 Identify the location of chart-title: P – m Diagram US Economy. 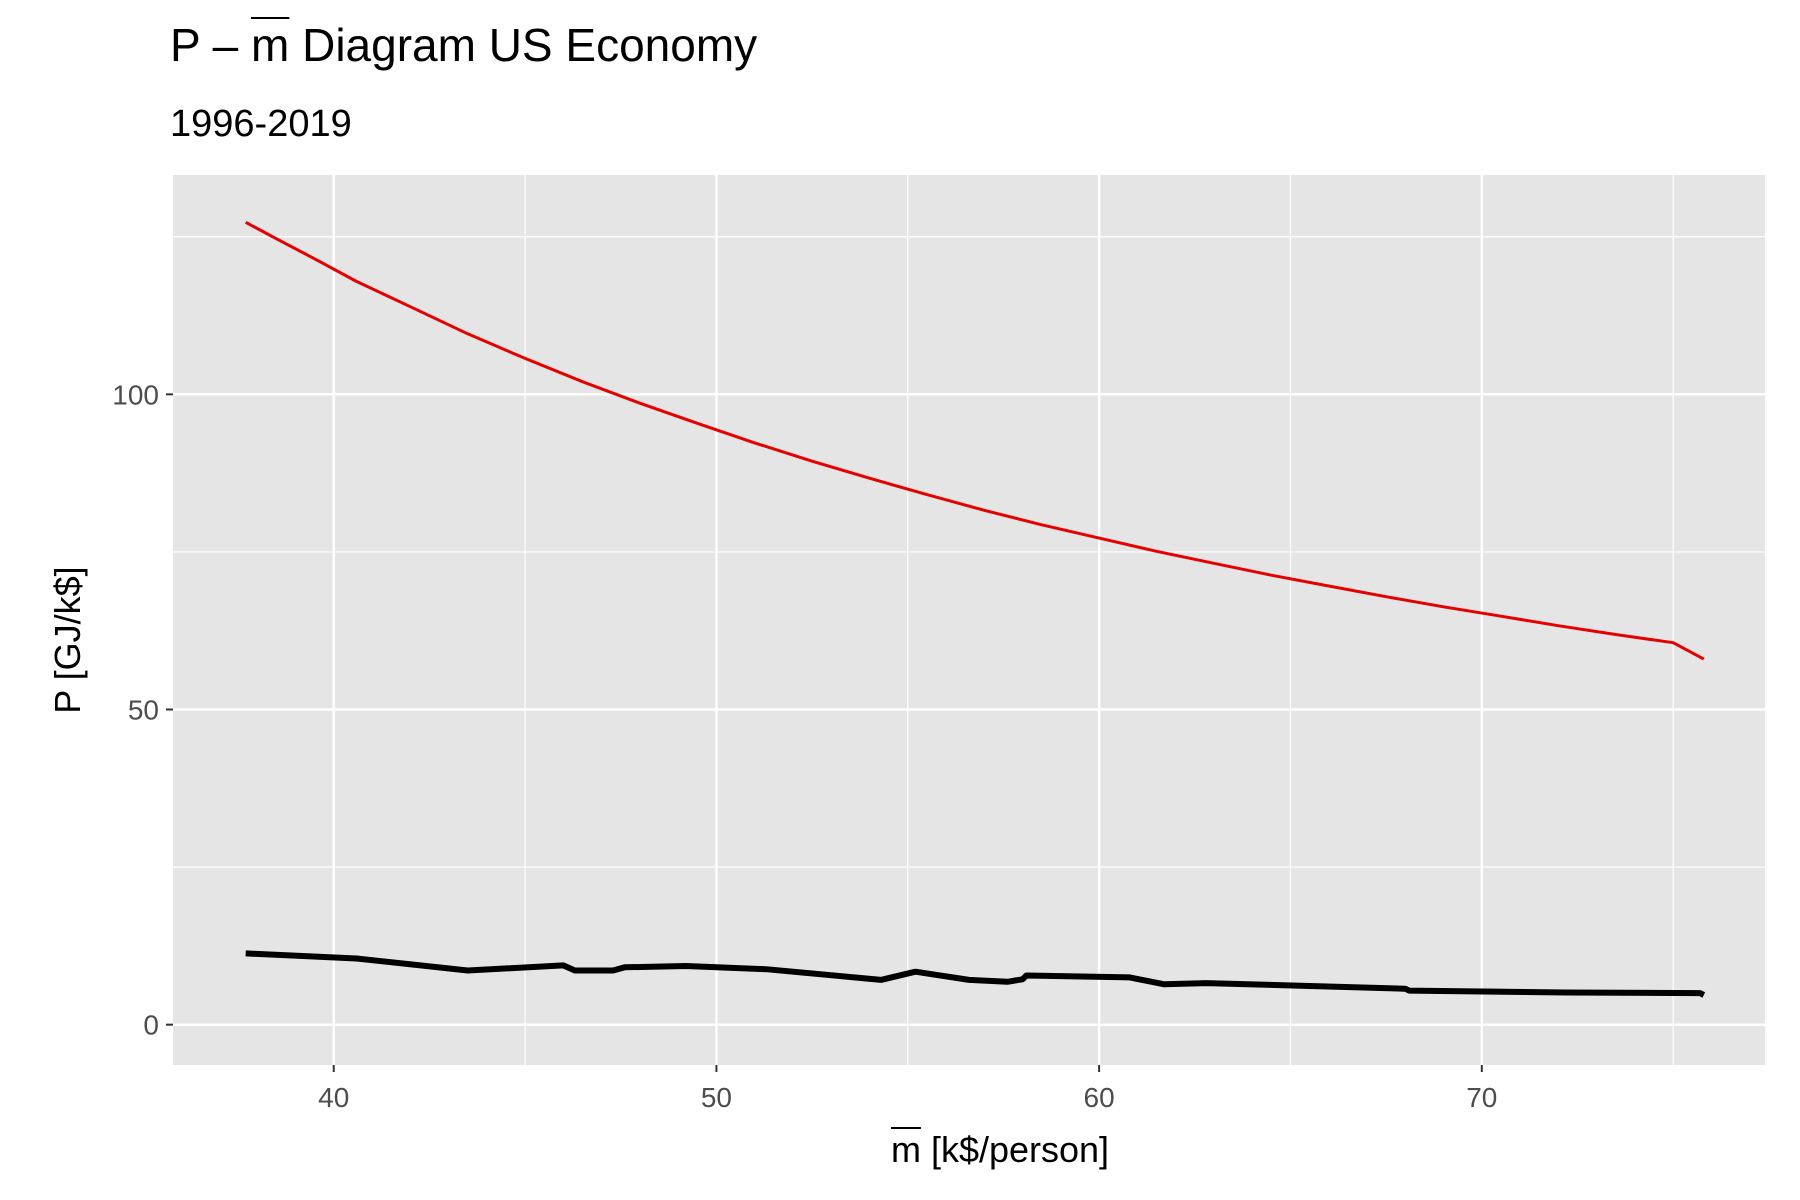
(464, 45).